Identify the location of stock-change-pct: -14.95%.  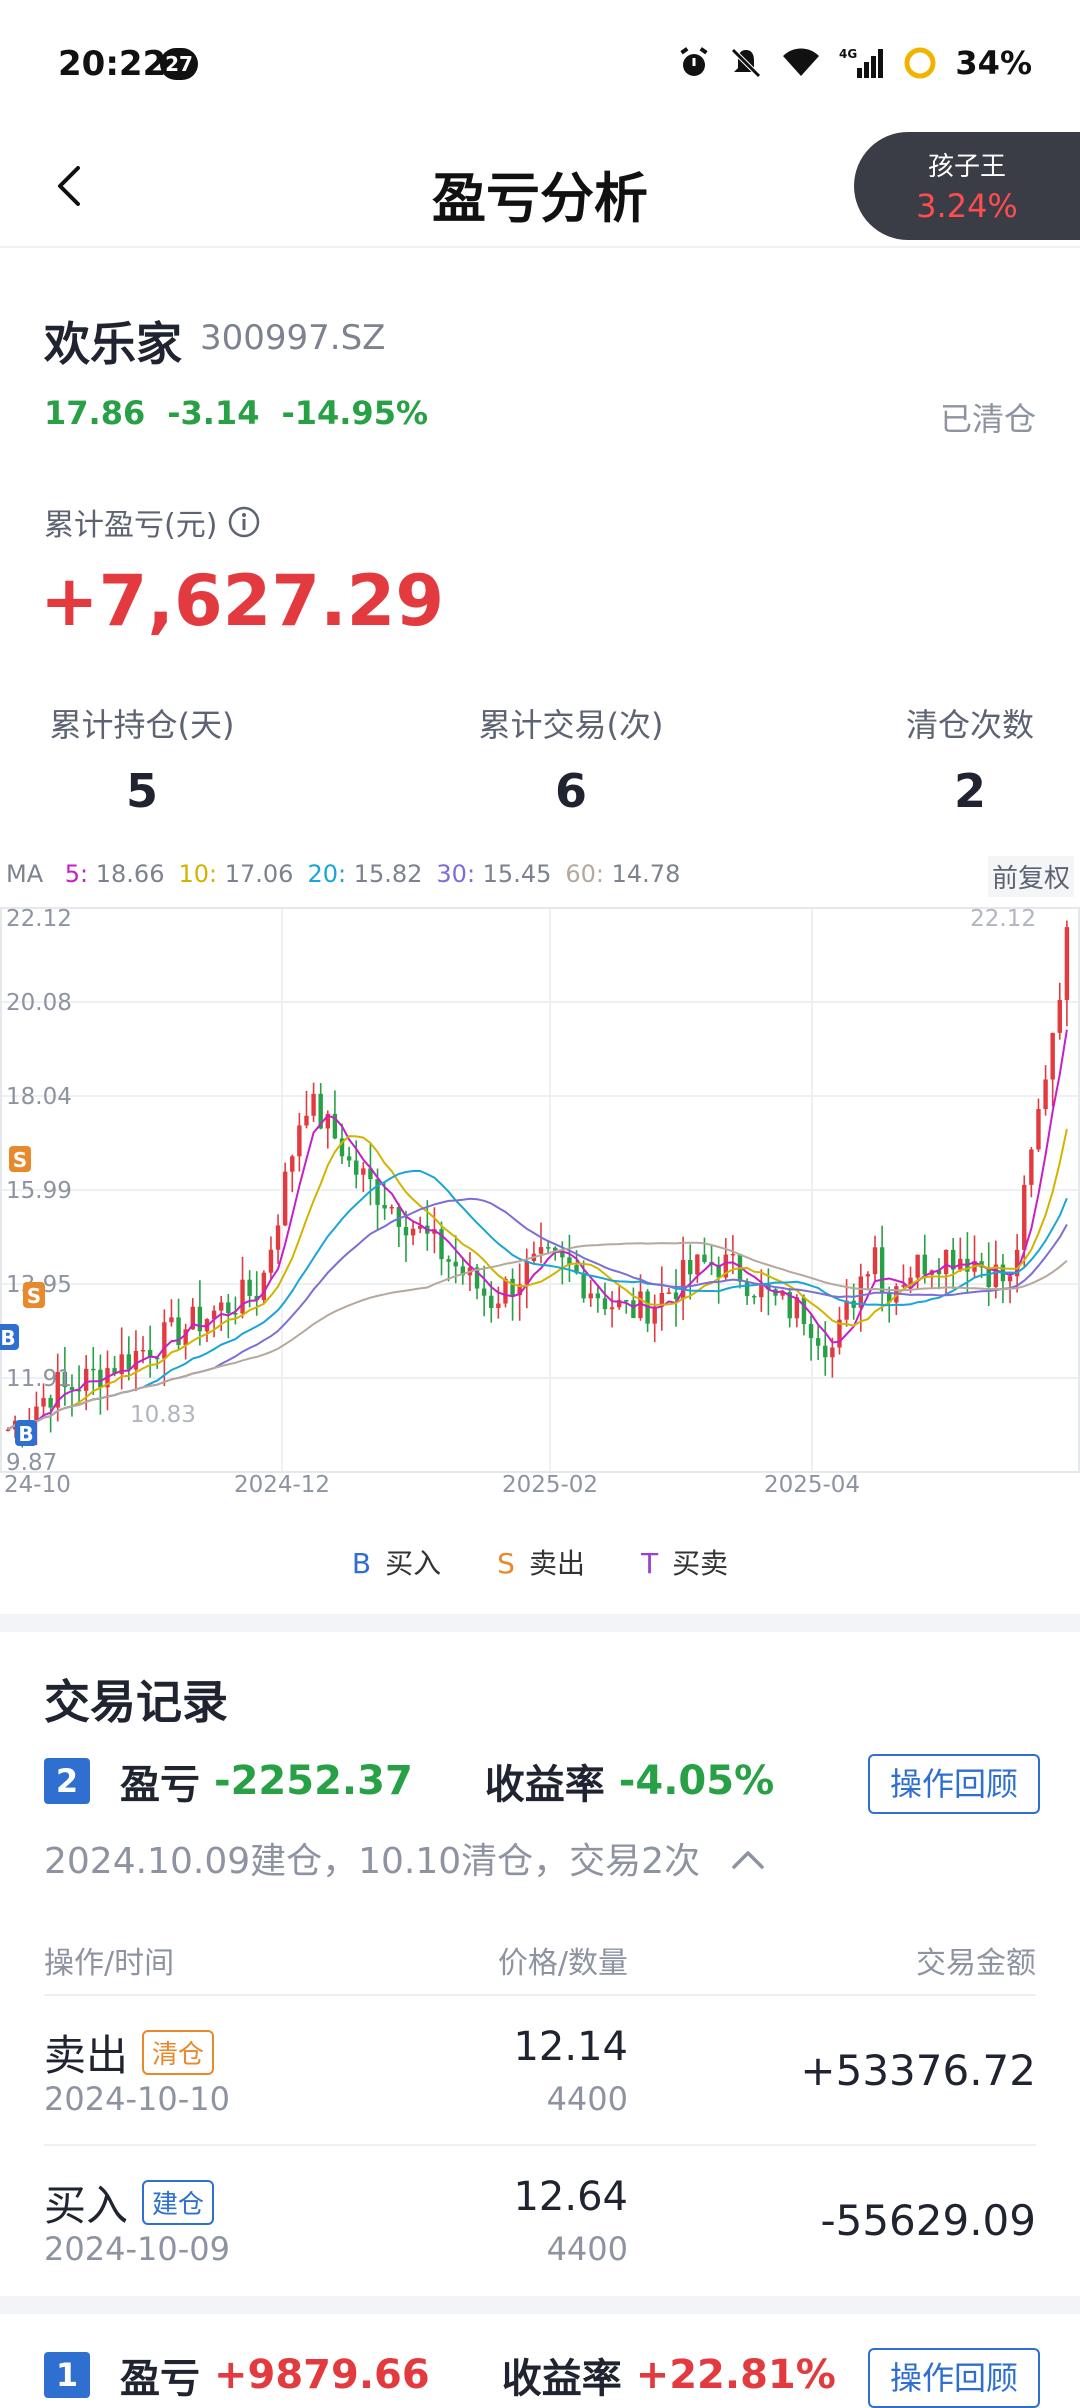
(355, 413).